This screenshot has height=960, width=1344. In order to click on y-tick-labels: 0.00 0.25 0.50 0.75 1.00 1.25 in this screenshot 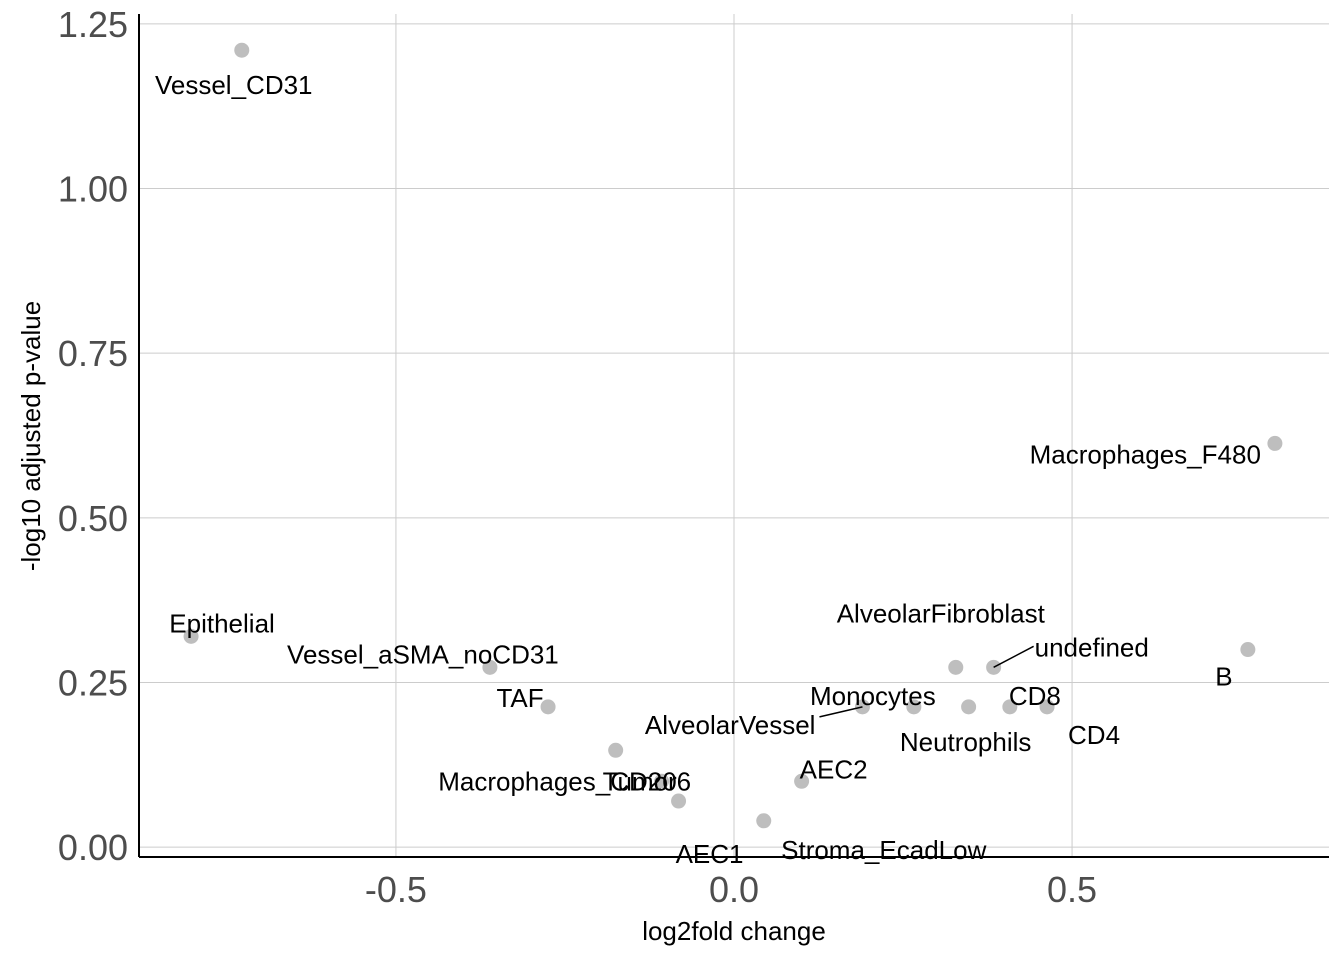, I will do `click(93, 436)`.